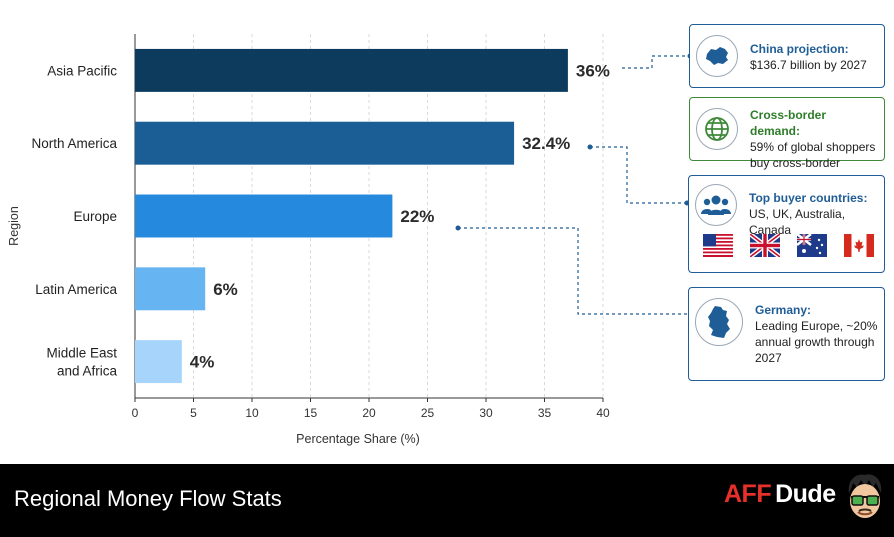 The image size is (894, 537). What do you see at coordinates (865, 496) in the screenshot?
I see `mascot-avatar-icon` at bounding box center [865, 496].